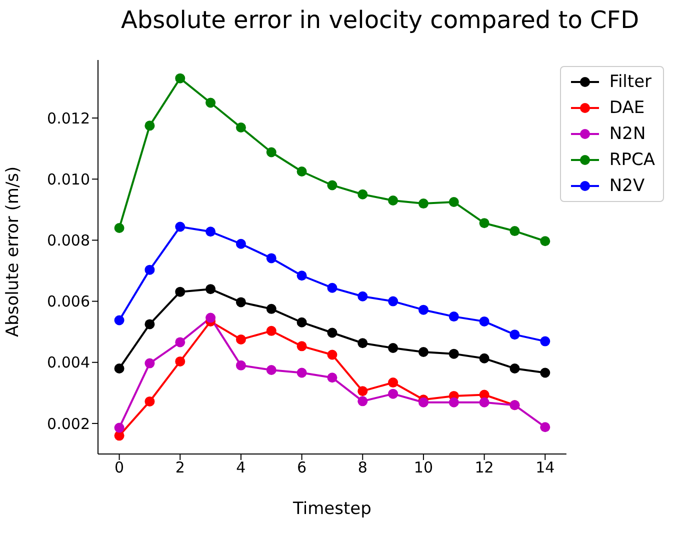  What do you see at coordinates (68, 363) in the screenshot?
I see `y-tick-label: 0.004` at bounding box center [68, 363].